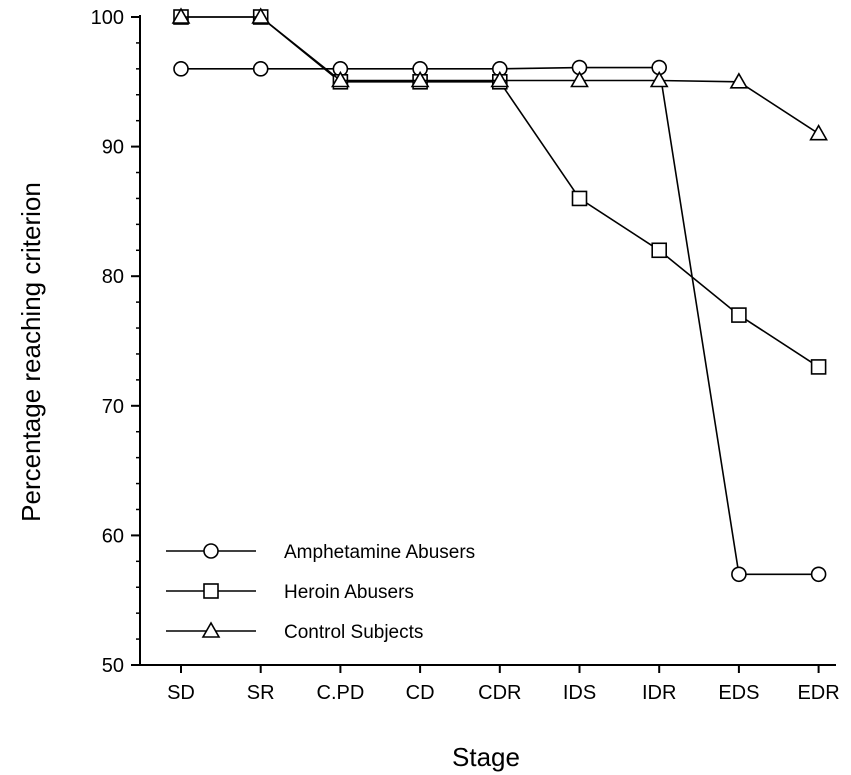  I want to click on x-axis-title: Stage, so click(486, 757).